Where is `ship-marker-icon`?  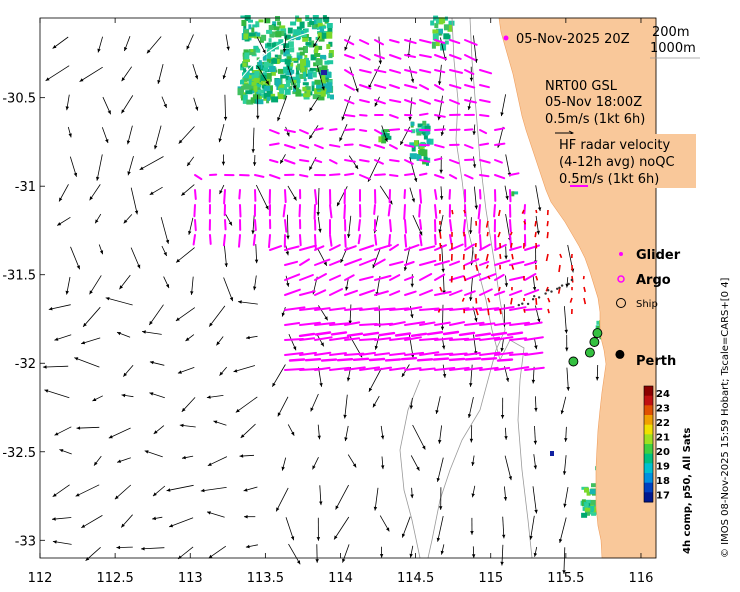 ship-marker-icon is located at coordinates (573, 361).